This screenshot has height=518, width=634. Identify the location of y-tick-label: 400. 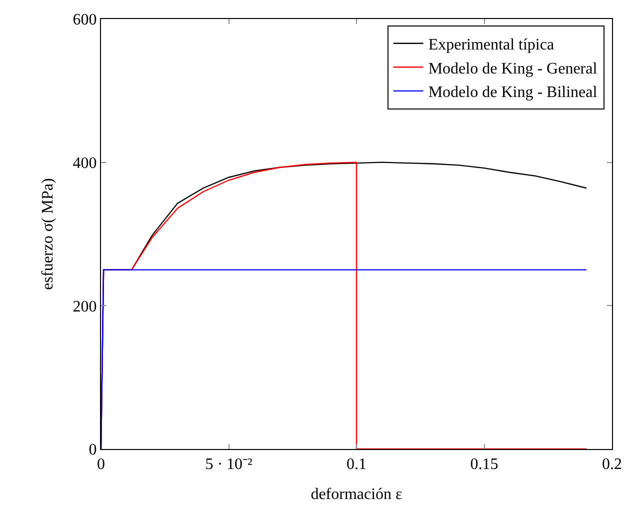
(84, 163).